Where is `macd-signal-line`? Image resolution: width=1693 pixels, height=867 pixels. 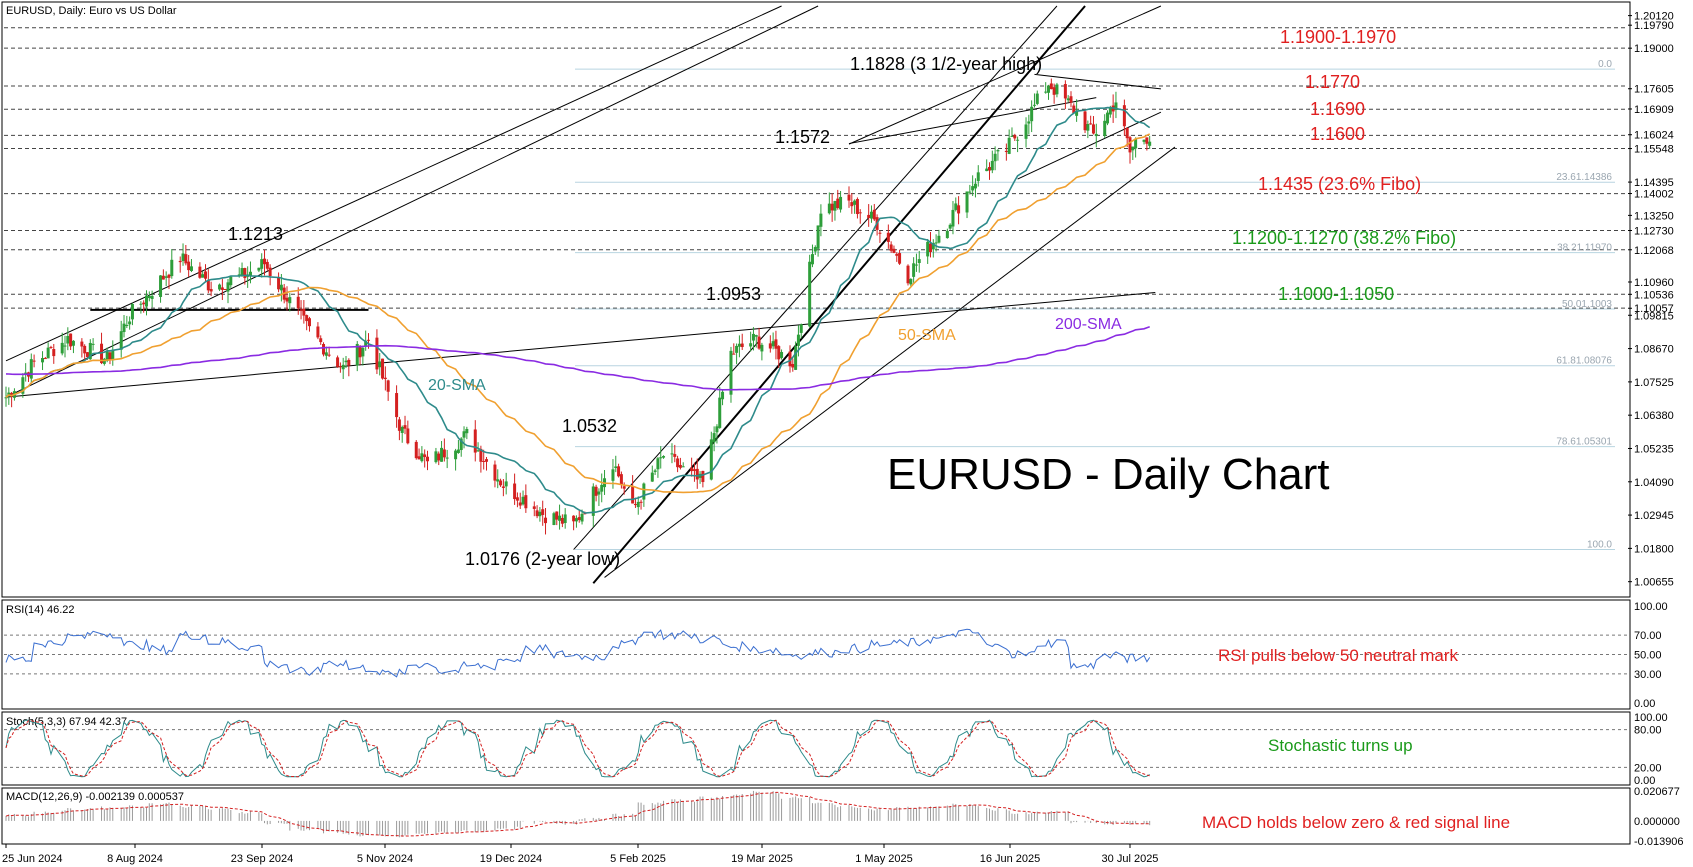
macd-signal-line is located at coordinates (577, 814).